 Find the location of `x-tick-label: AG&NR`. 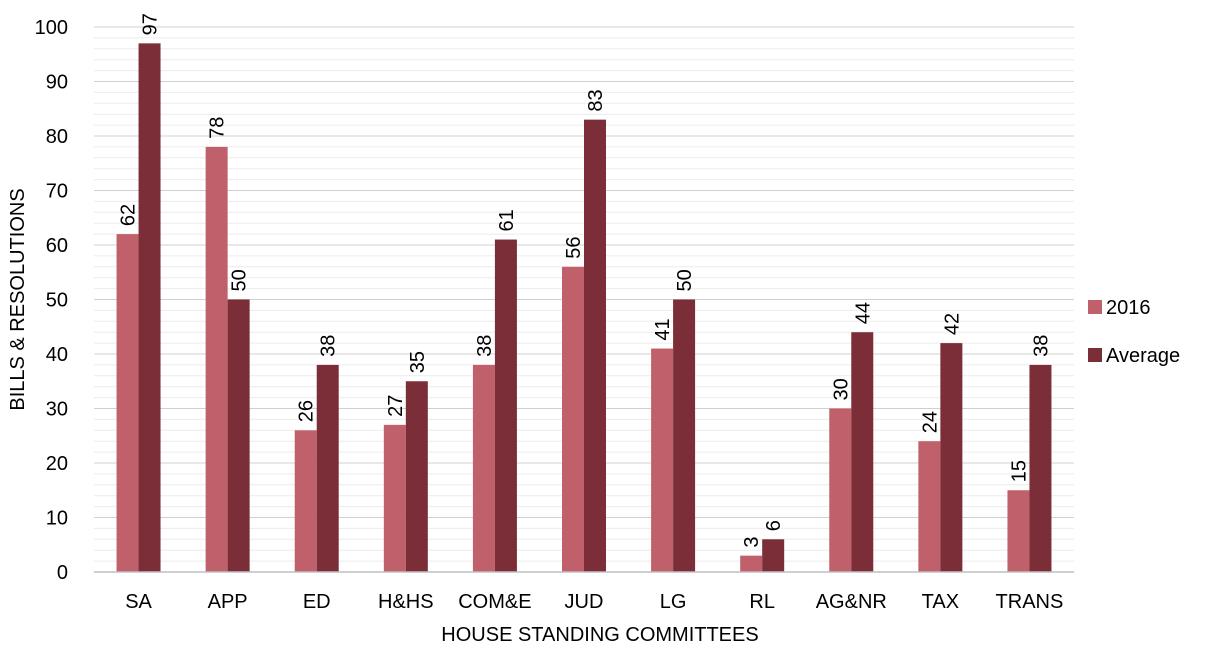

x-tick-label: AG&NR is located at coordinates (851, 602).